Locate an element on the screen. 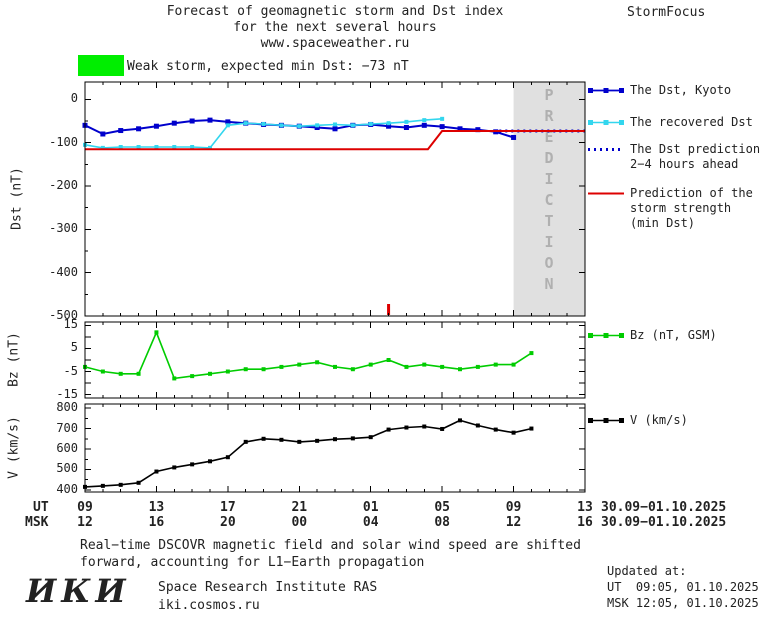  legend-label-dst-kyoto: The Dst, Kyoto is located at coordinates (681, 90).